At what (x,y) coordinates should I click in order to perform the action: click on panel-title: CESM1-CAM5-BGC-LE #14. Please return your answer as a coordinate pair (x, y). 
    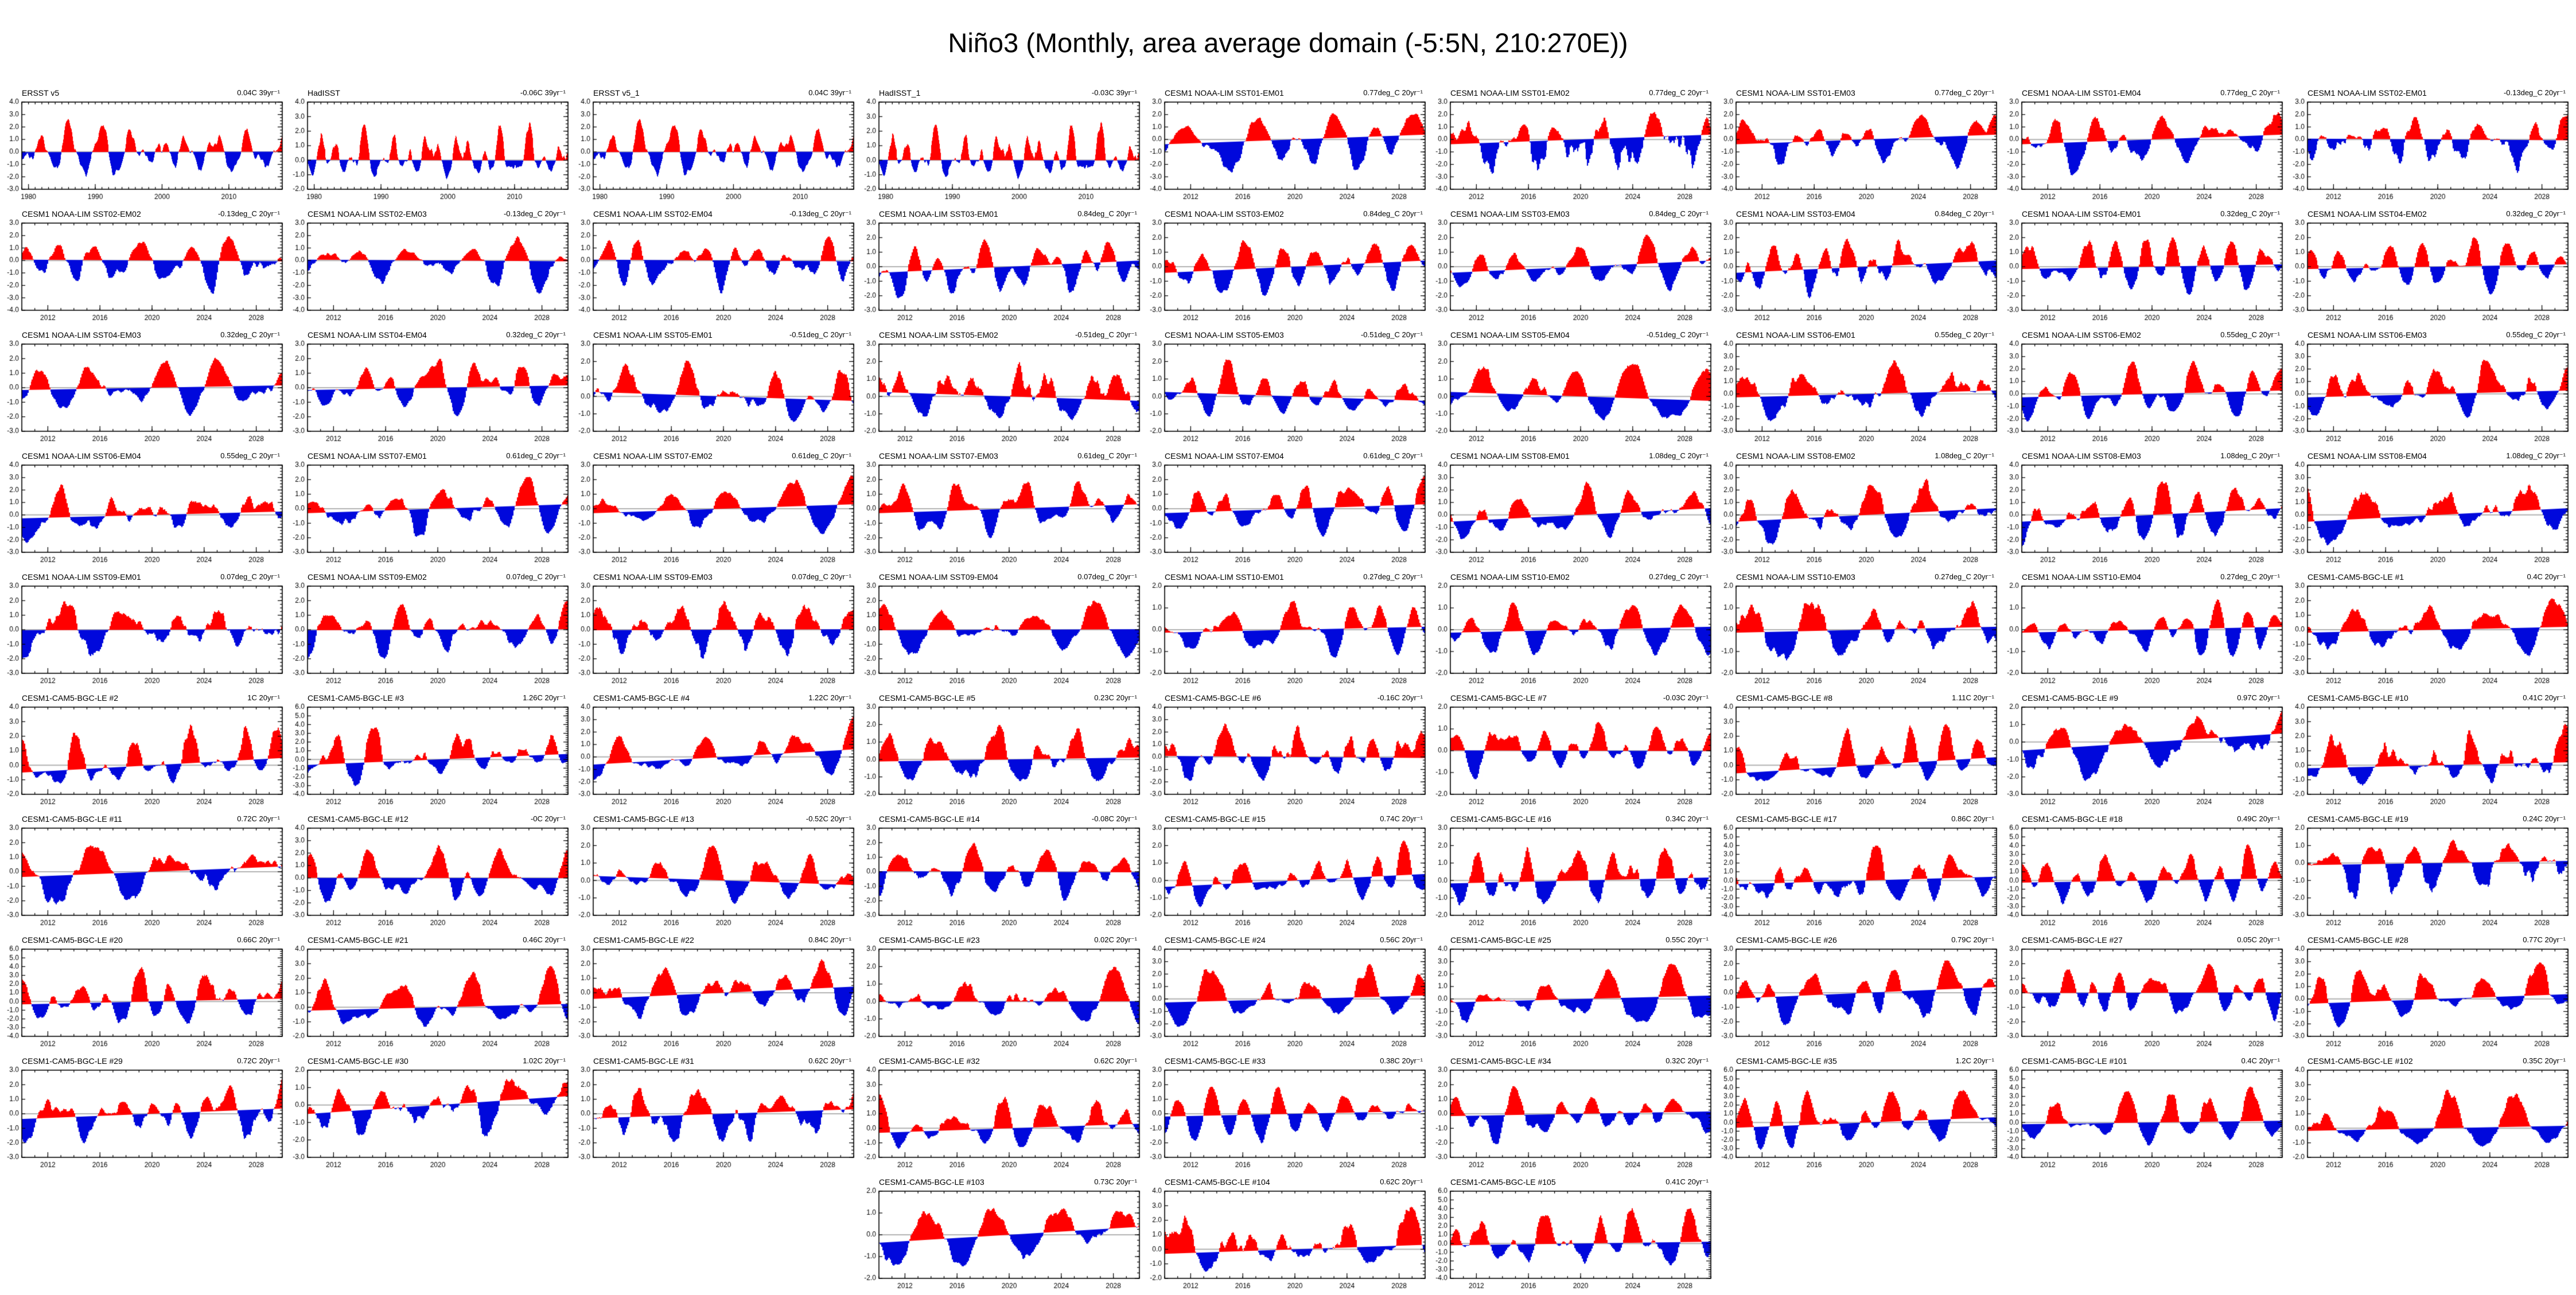
    Looking at the image, I should click on (929, 819).